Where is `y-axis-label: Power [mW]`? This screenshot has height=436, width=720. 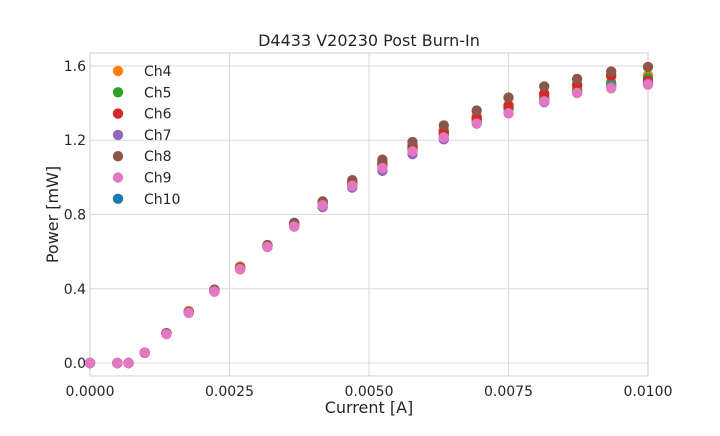
y-axis-label: Power [mW] is located at coordinates (52, 214).